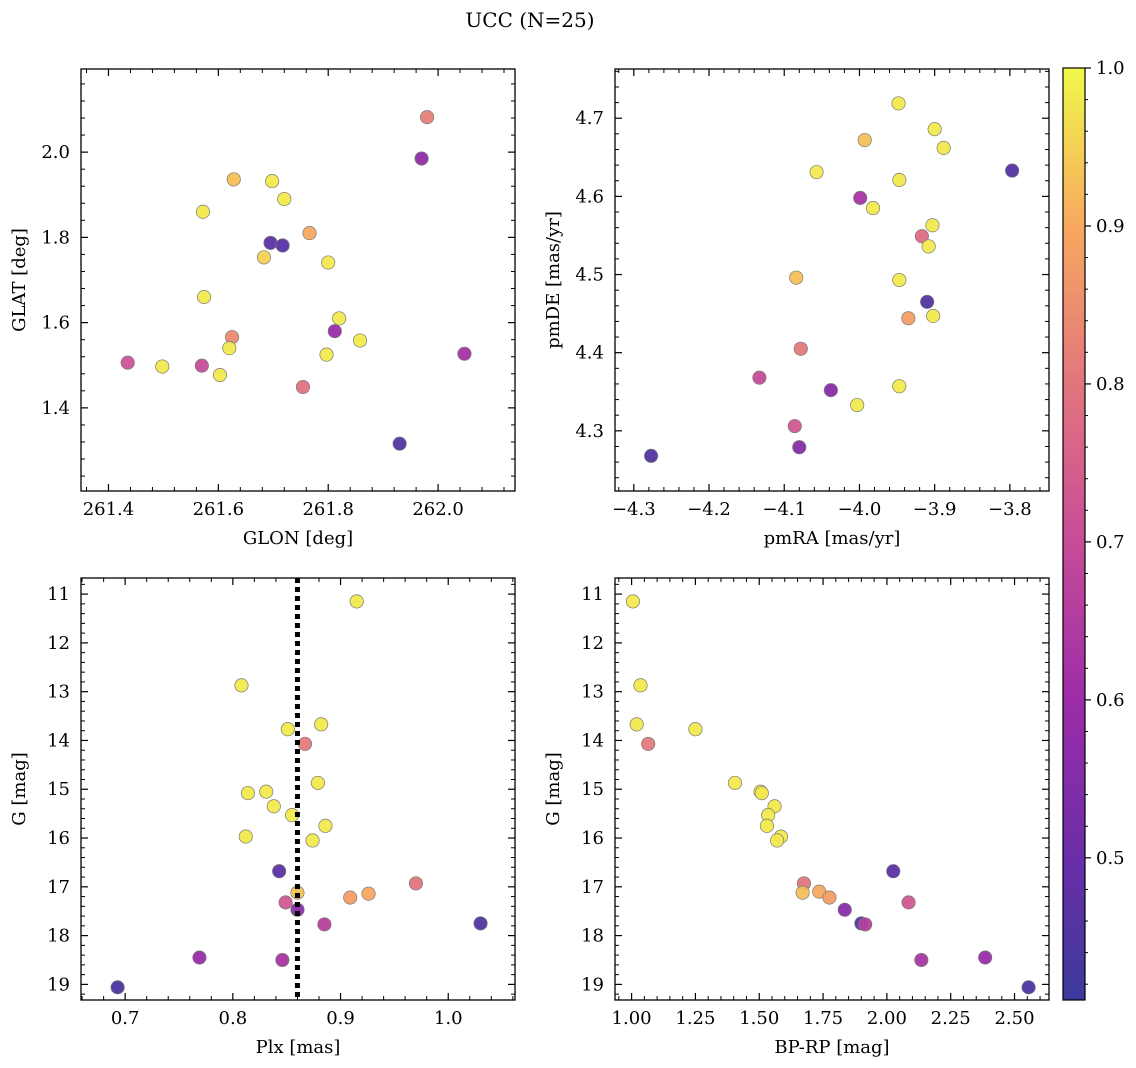  I want to click on y-axis-label: G [mag], so click(19, 788).